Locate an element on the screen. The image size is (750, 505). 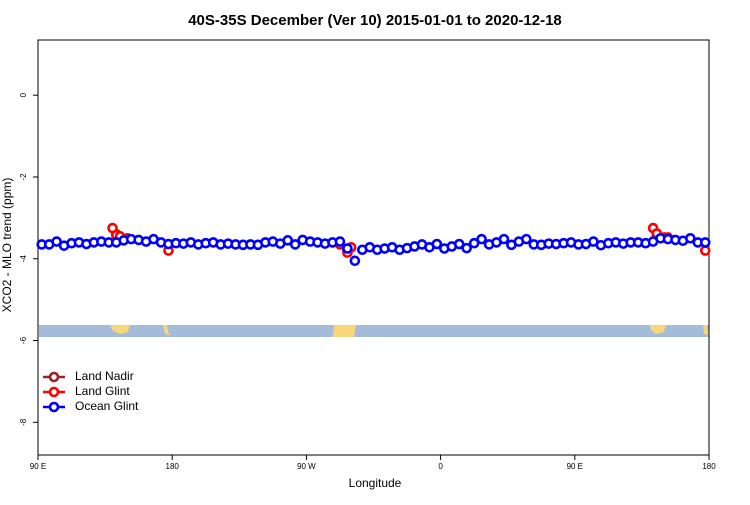
y-axis-label: XCO2 - MLO trend (ppm) is located at coordinates (7, 245).